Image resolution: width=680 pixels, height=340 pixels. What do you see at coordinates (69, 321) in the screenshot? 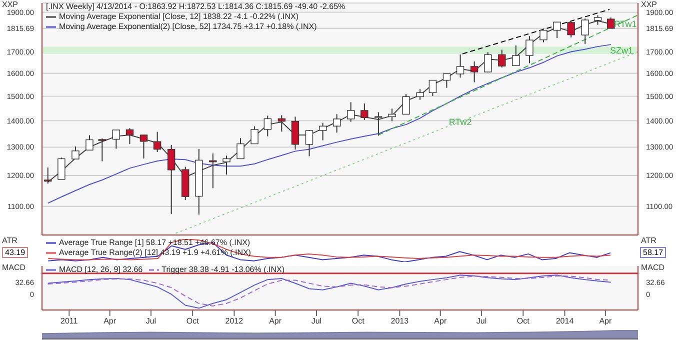
I see `x-tick-label: 2011` at bounding box center [69, 321].